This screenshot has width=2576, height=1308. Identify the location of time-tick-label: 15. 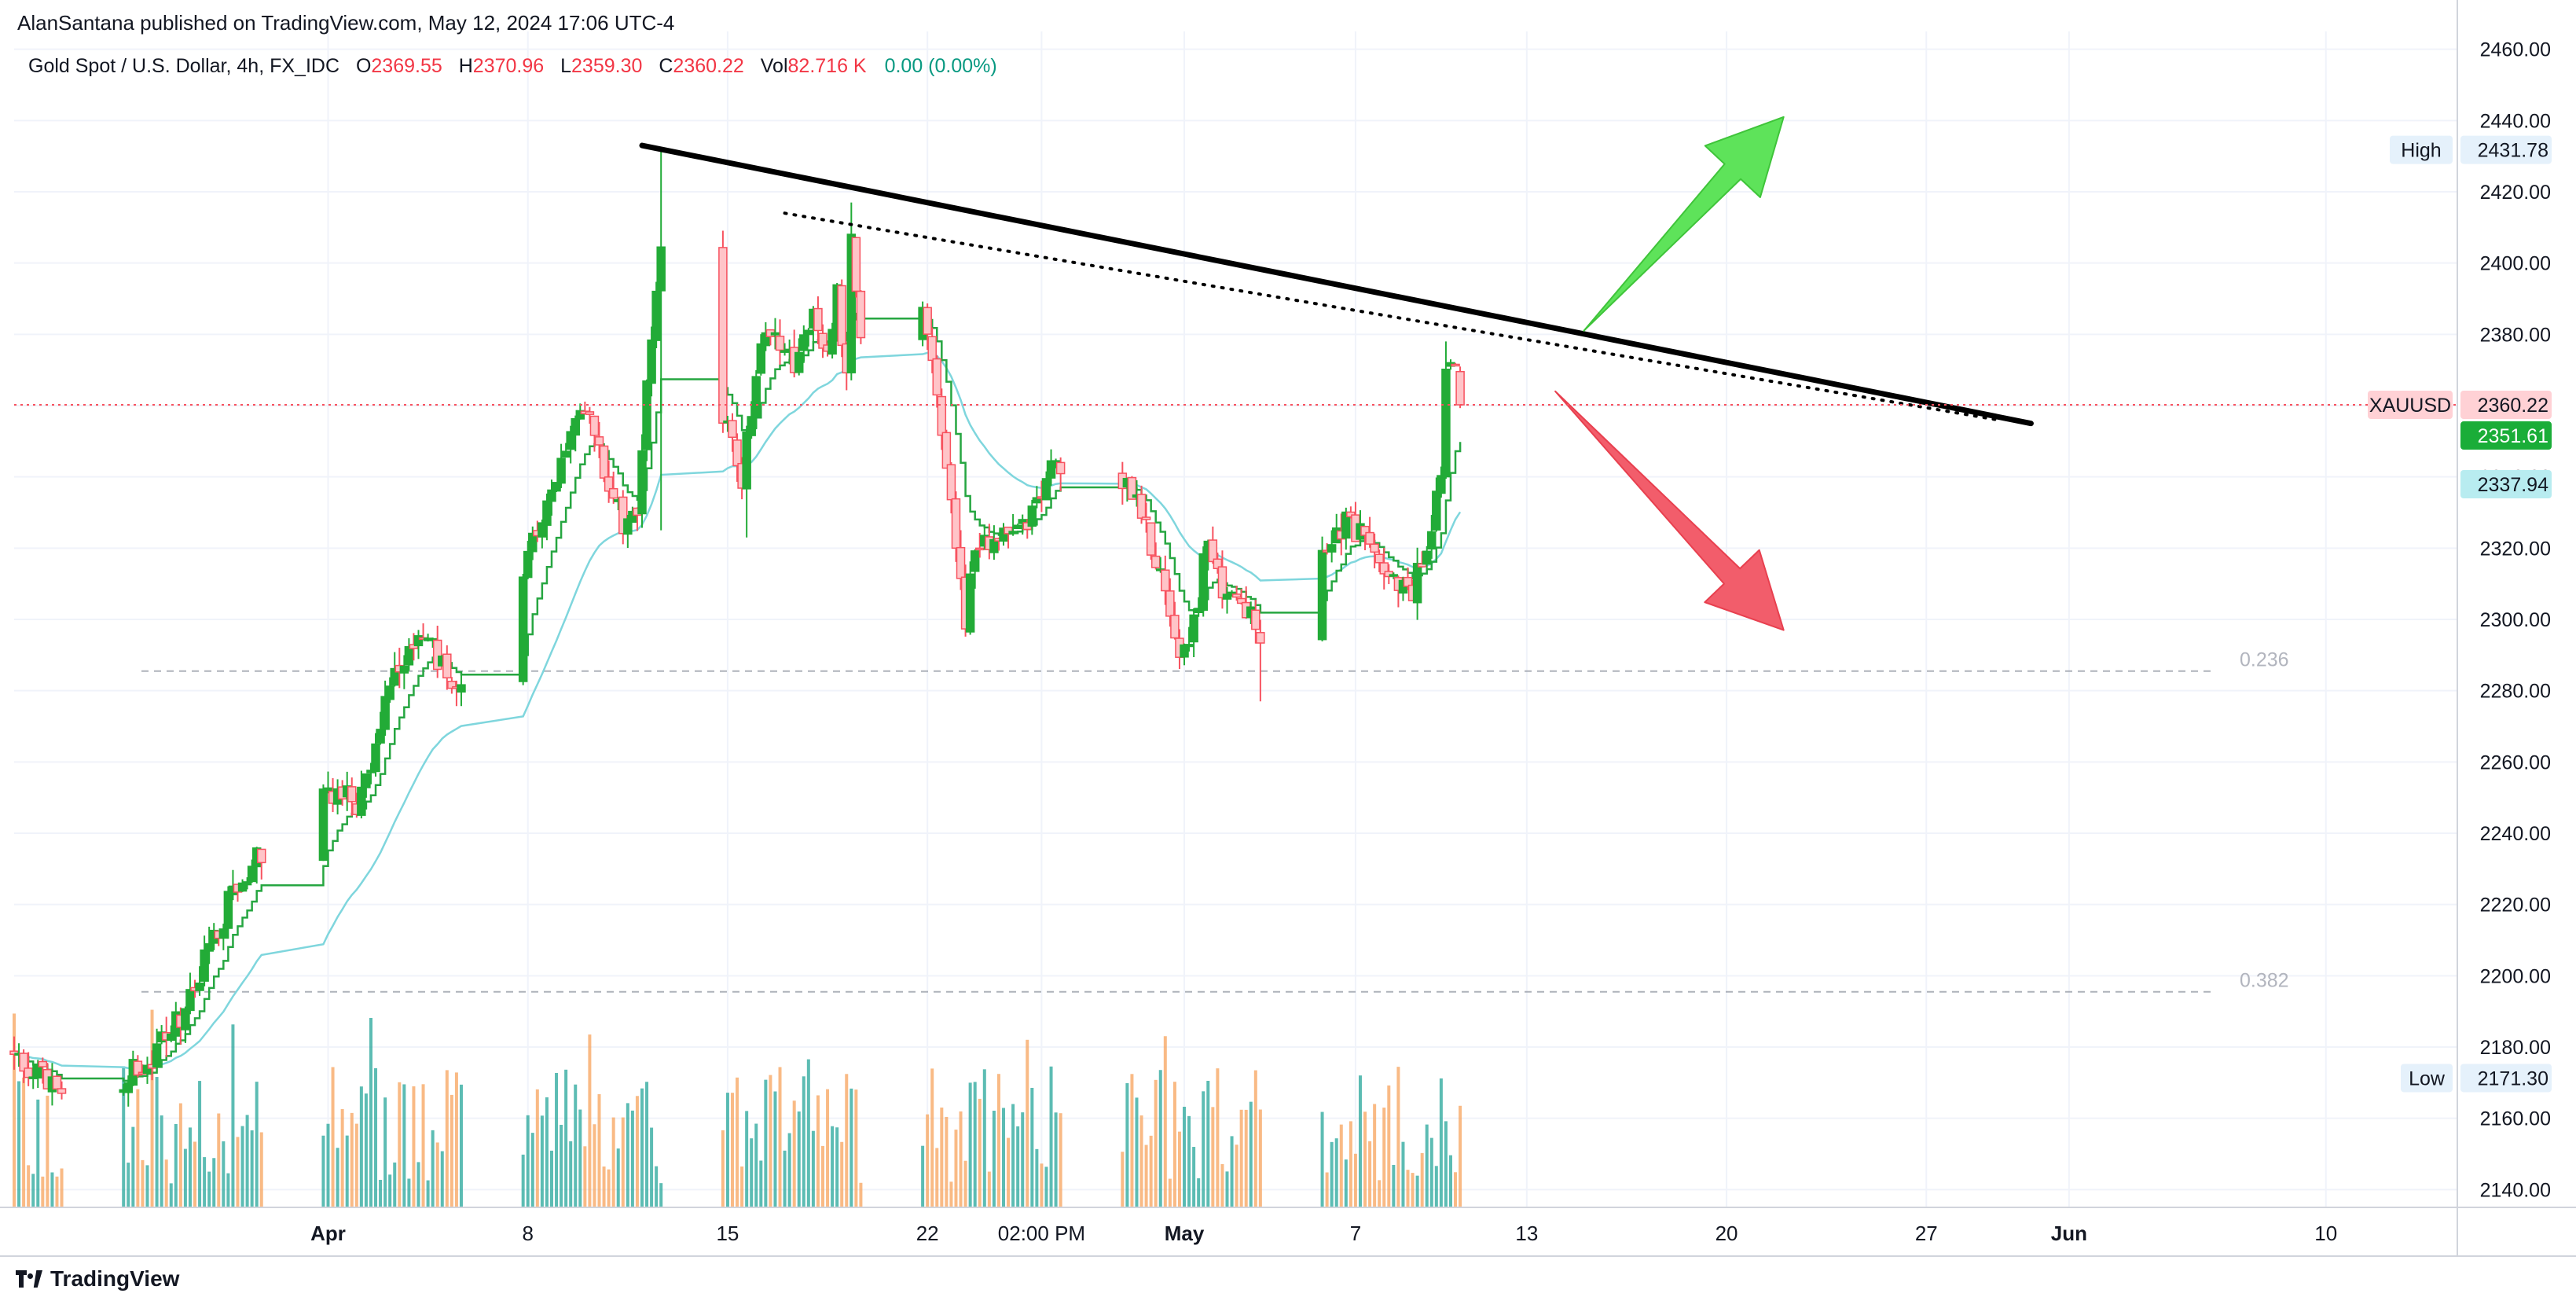
(727, 1233).